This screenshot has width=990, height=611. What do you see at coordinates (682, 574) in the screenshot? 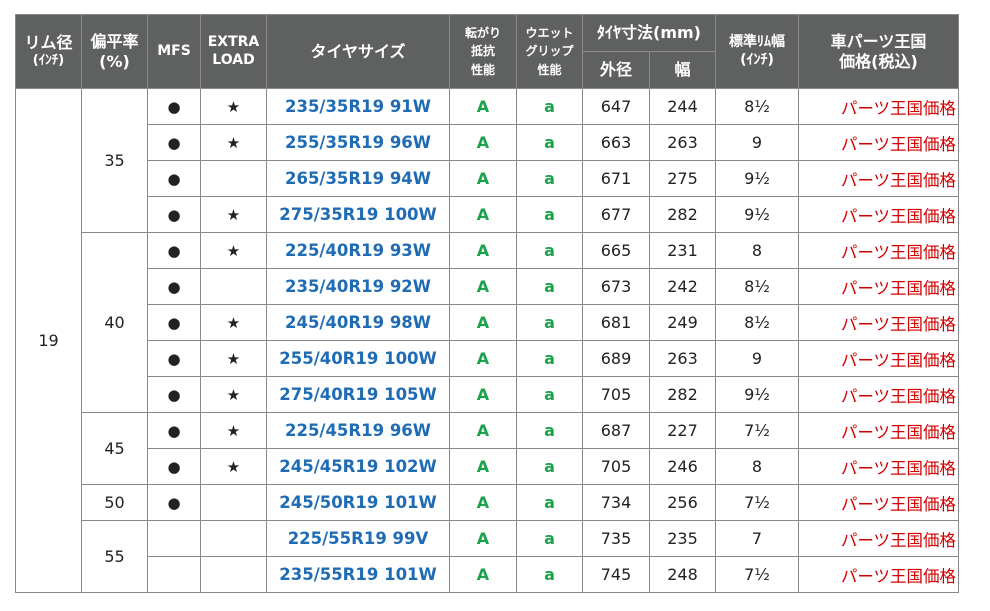
I see `width-value: 248` at bounding box center [682, 574].